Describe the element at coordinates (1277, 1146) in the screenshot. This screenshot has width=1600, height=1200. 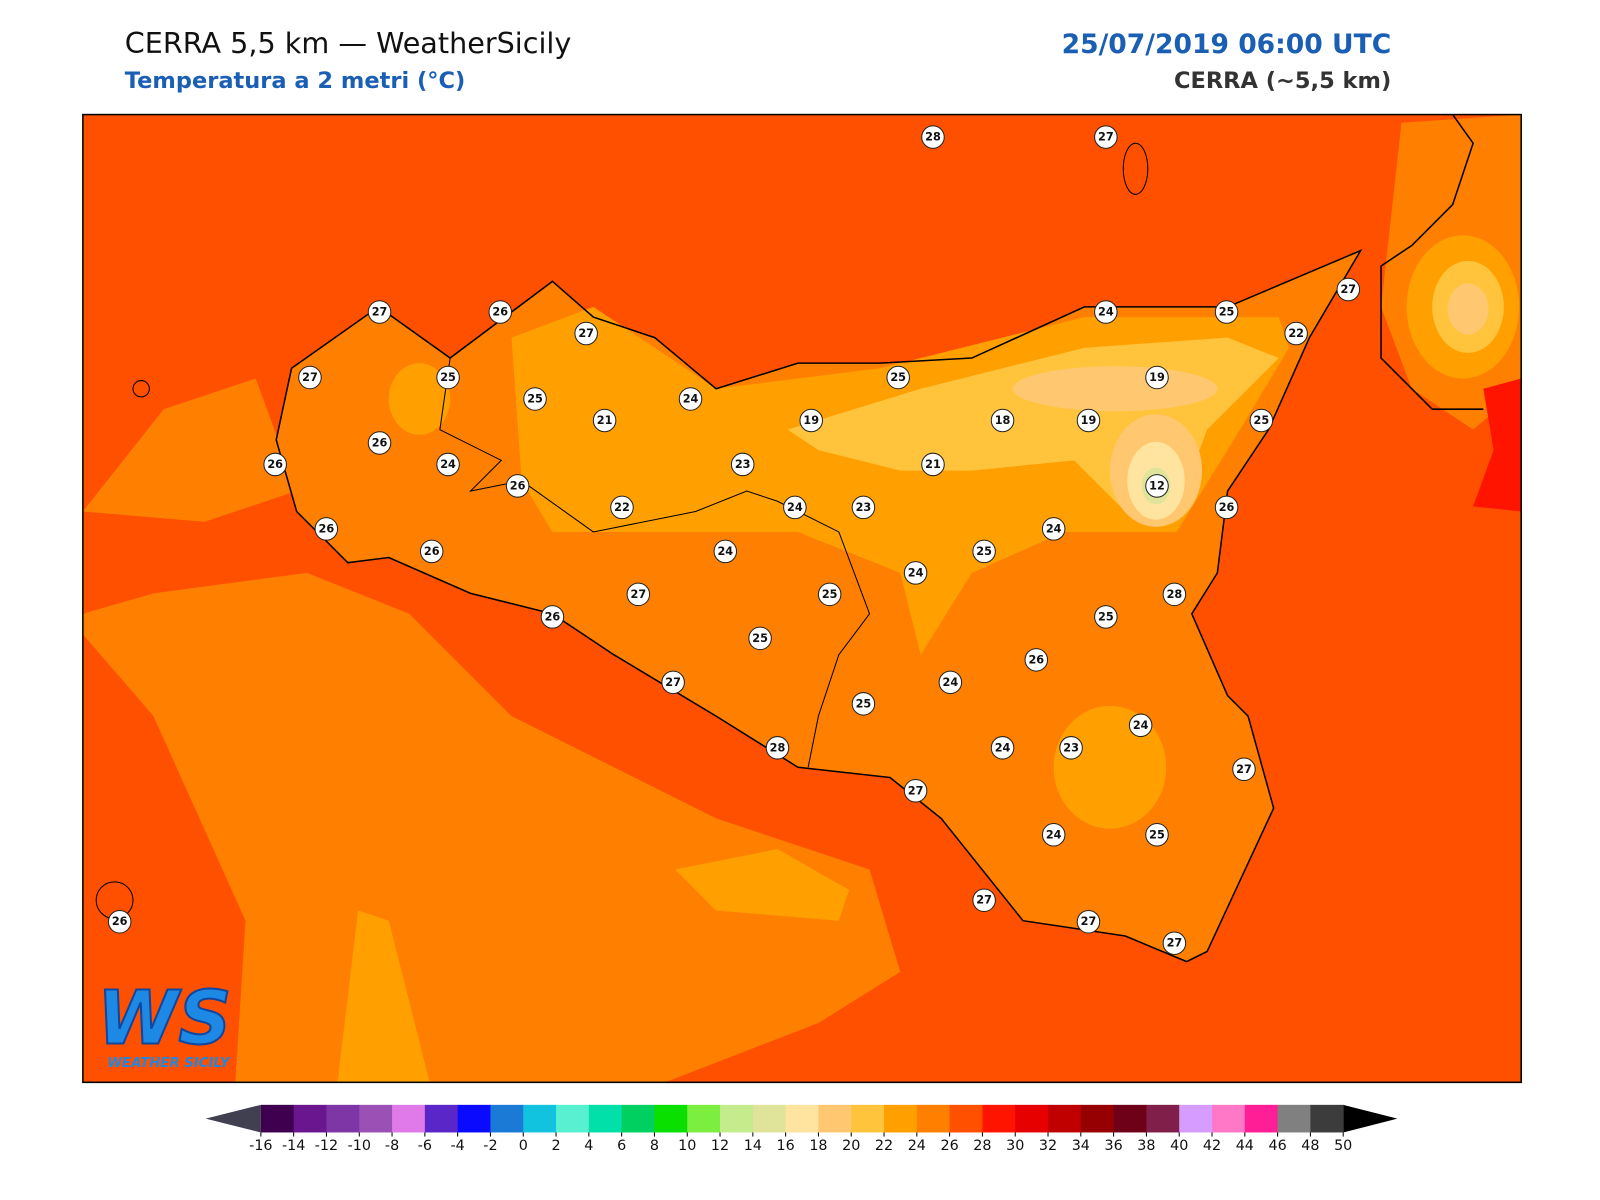
I see `colorbar-tick-label: 46` at that location.